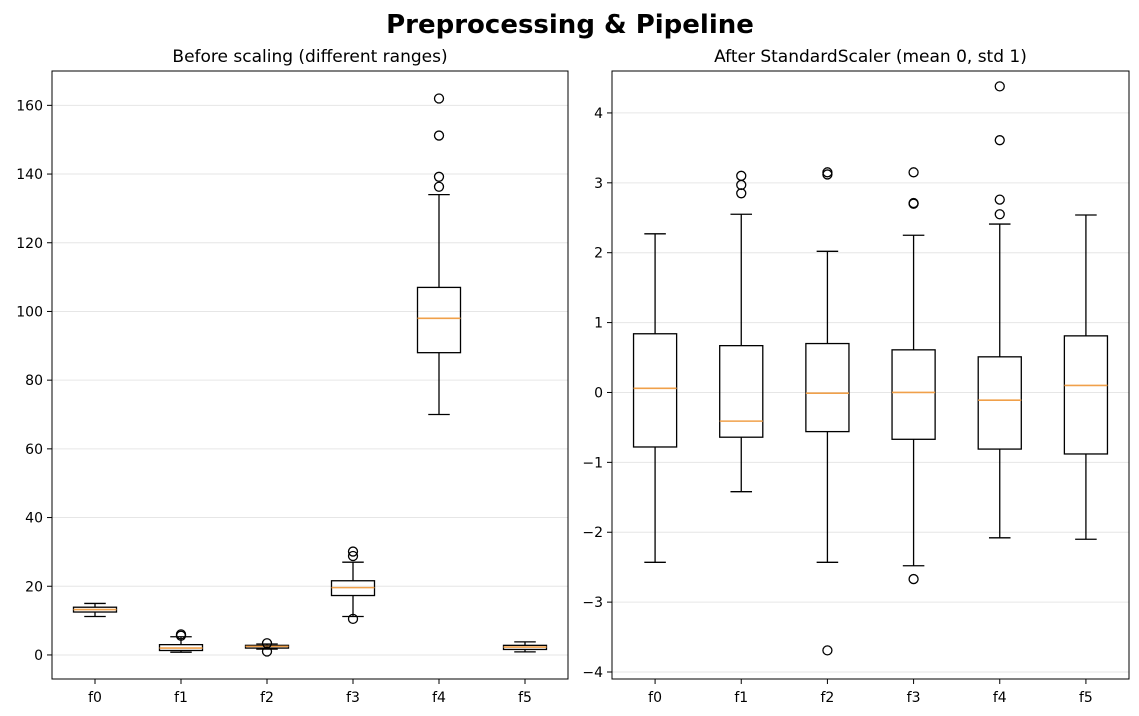  What do you see at coordinates (29, 244) in the screenshot?
I see `before-ytick-label: 120` at bounding box center [29, 244].